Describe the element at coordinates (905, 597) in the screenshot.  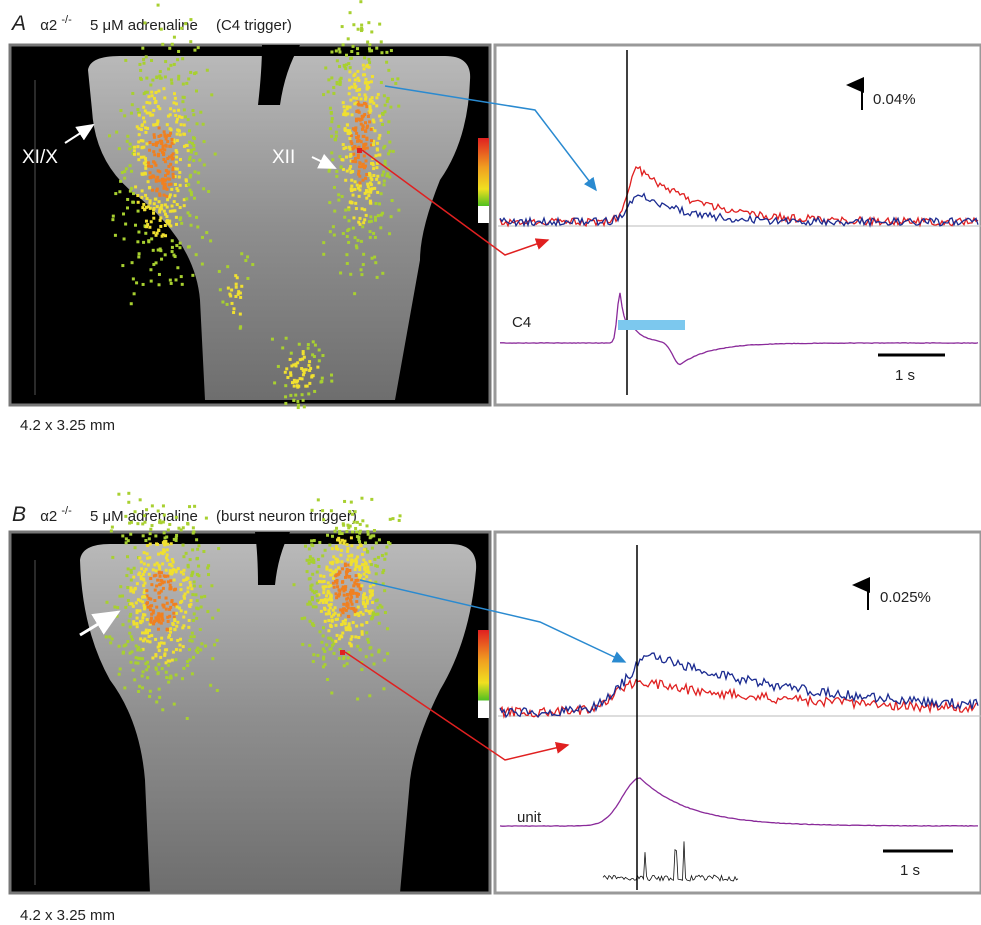
I see `amplitude-scale: 0.025%` at that location.